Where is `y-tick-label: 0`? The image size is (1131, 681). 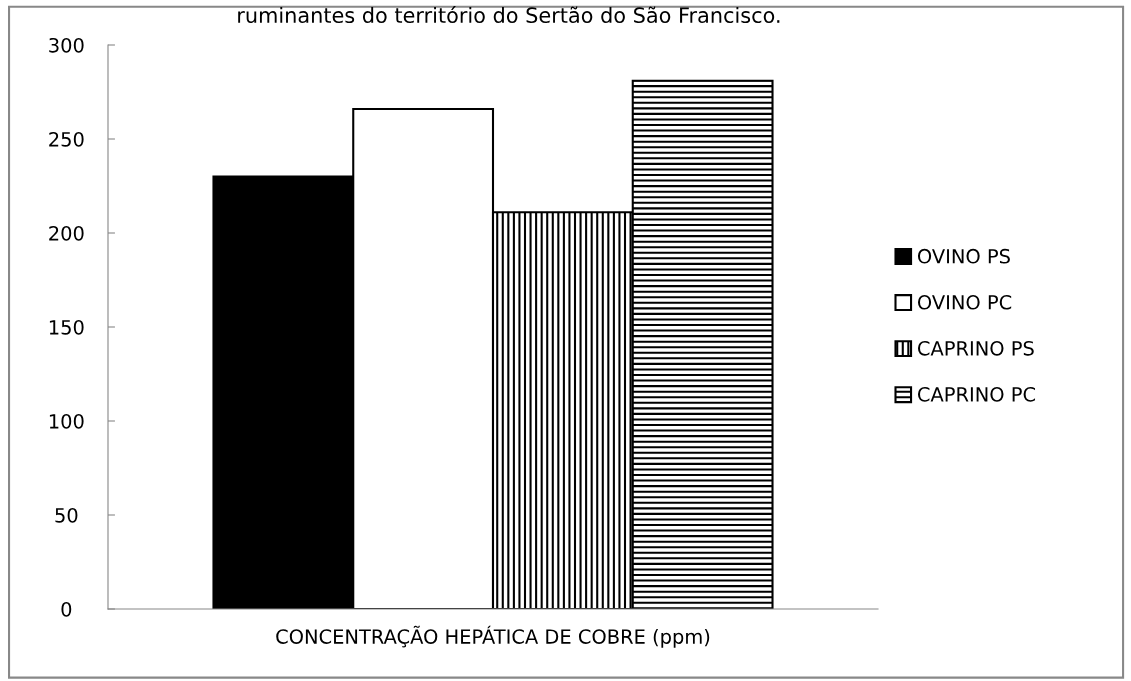 y-tick-label: 0 is located at coordinates (66, 609).